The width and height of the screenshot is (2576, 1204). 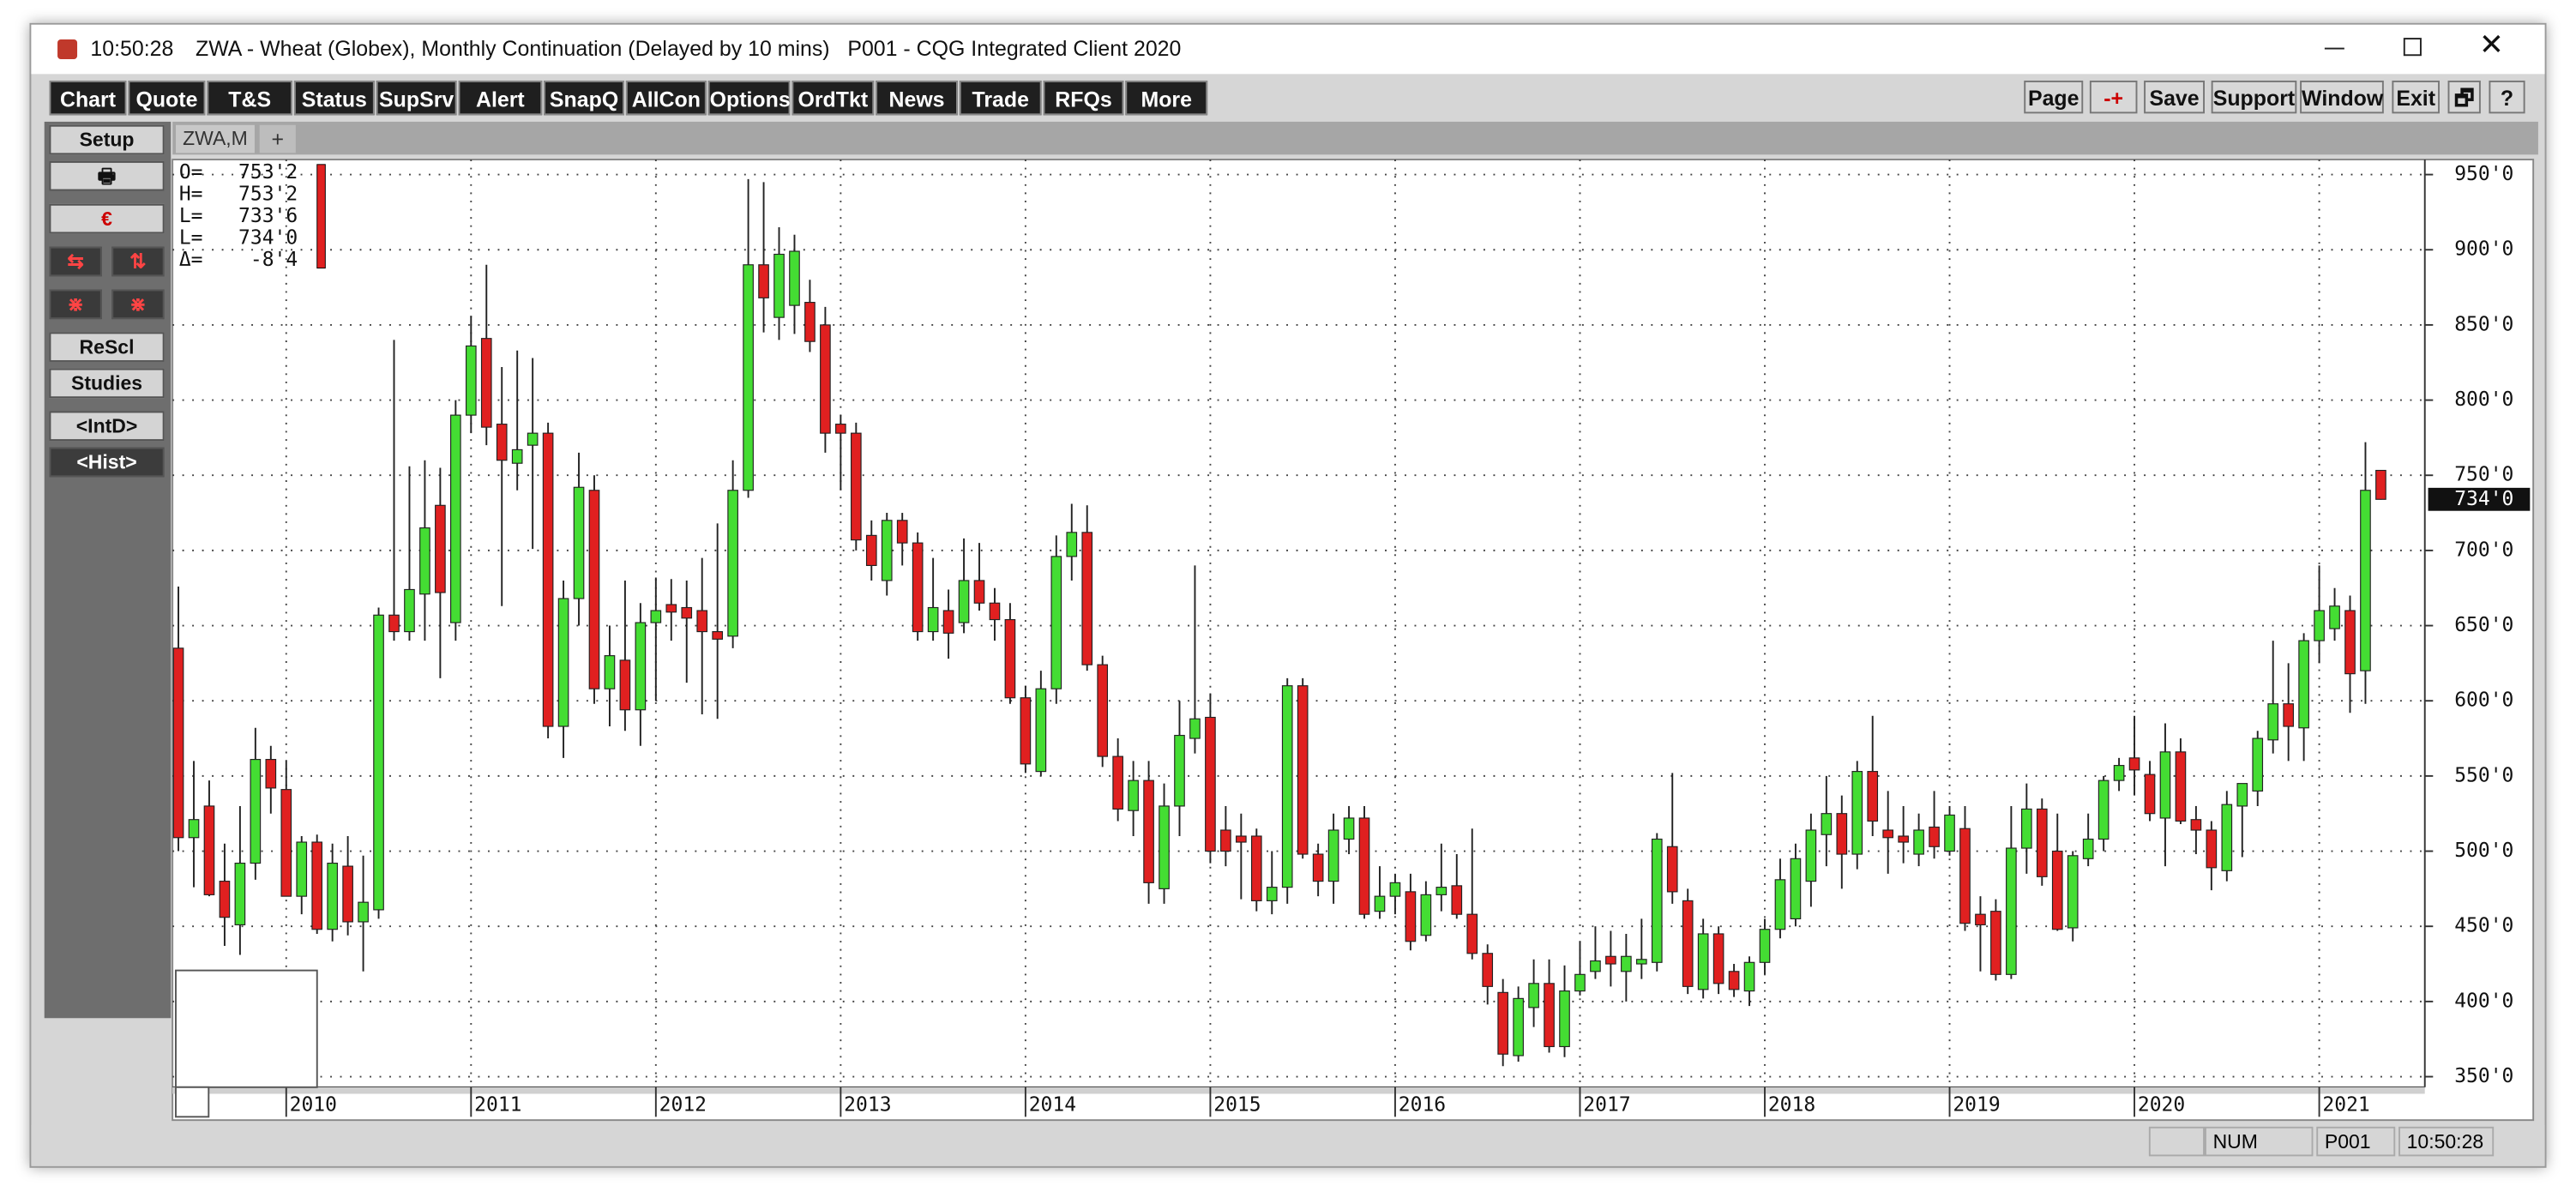 I want to click on rescale-button: ReScl, so click(x=107, y=347).